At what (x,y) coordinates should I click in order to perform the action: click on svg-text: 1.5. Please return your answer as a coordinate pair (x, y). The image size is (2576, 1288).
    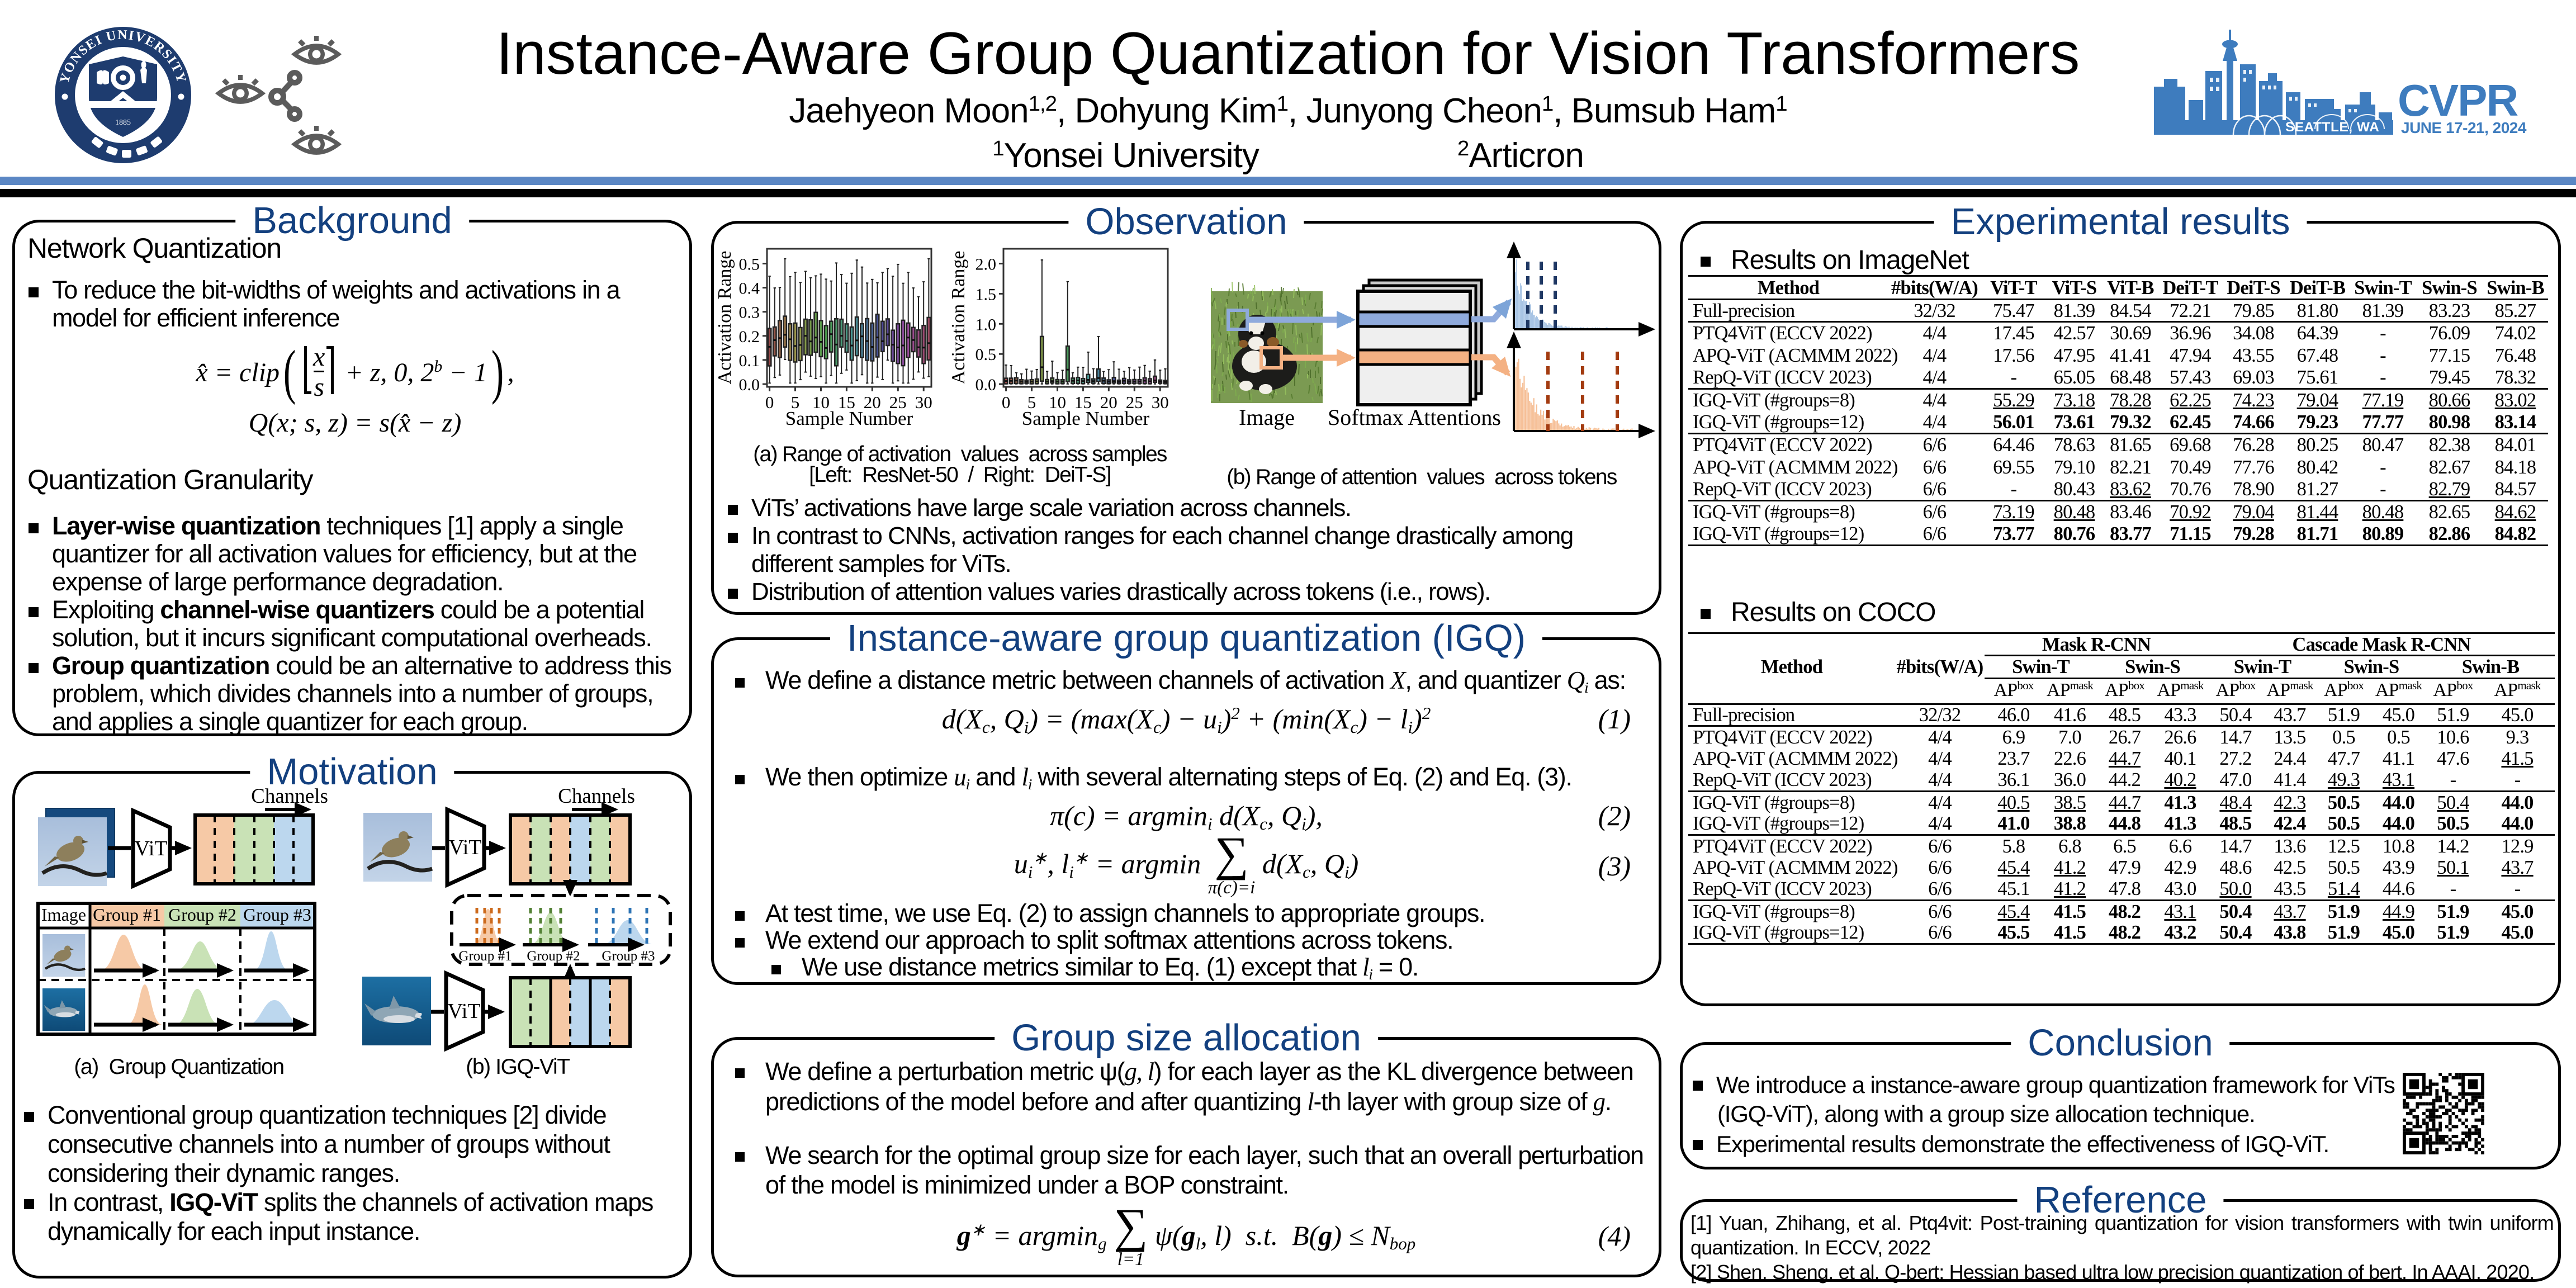
    Looking at the image, I should click on (987, 294).